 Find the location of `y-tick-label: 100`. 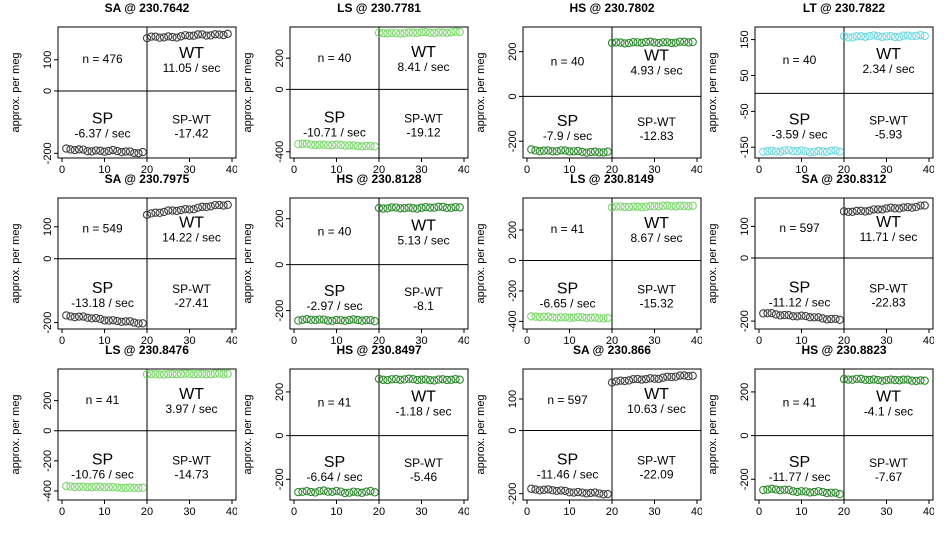

y-tick-label: 100 is located at coordinates (48, 227).